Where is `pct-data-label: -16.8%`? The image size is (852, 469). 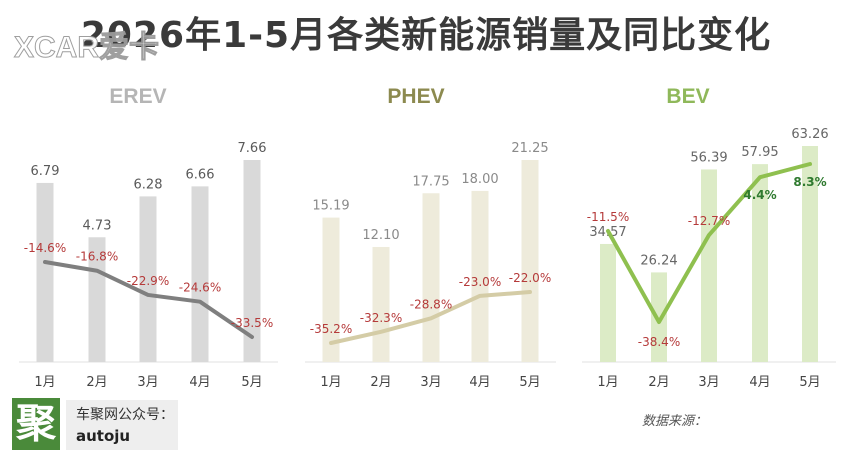 pct-data-label: -16.8% is located at coordinates (97, 257).